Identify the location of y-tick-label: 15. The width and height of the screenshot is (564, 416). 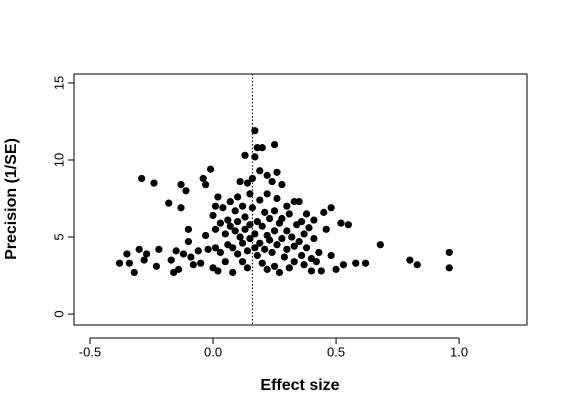
(58, 83).